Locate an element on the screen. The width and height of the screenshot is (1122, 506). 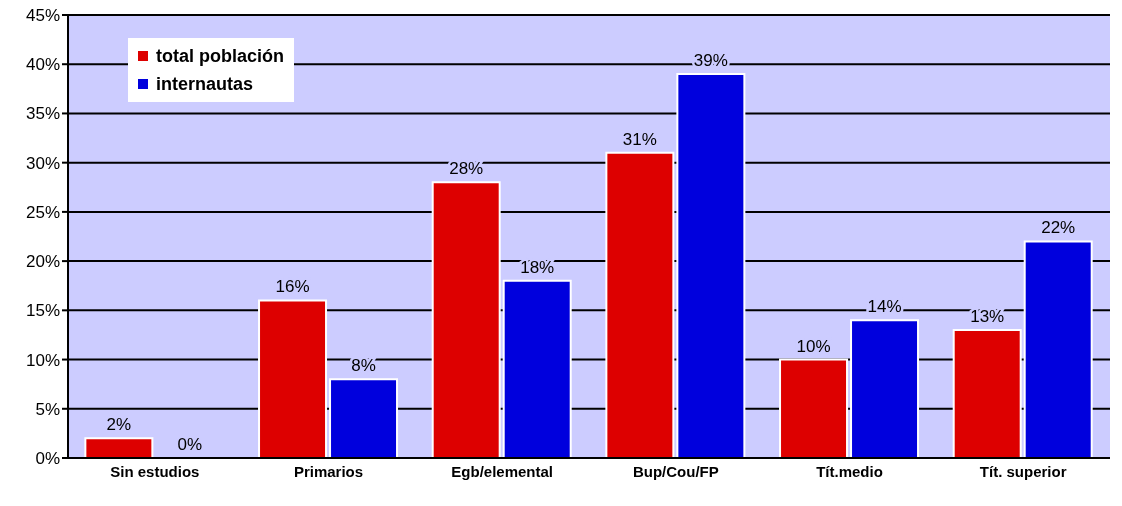
y-tick-label: 15% is located at coordinates (42, 311).